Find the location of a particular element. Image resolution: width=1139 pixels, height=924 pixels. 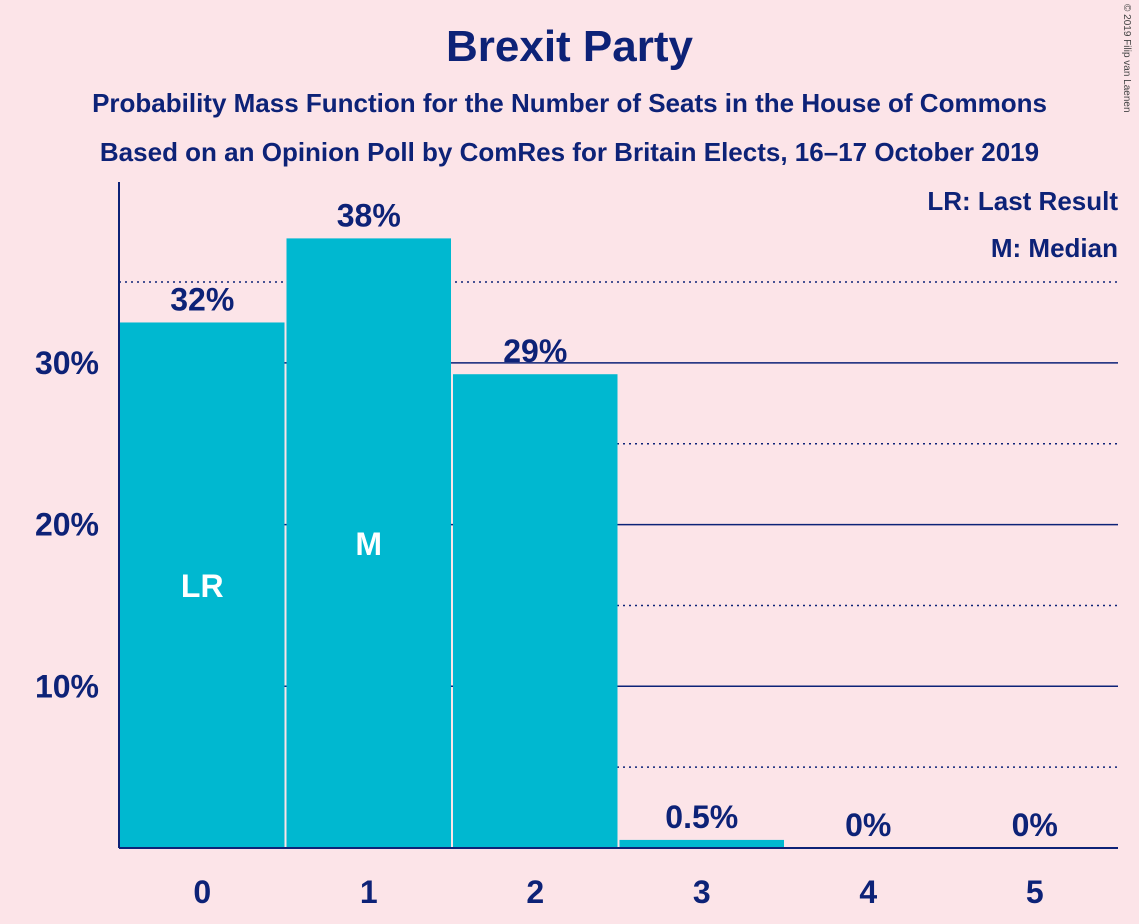

data-label-1: 38% is located at coordinates (369, 215).